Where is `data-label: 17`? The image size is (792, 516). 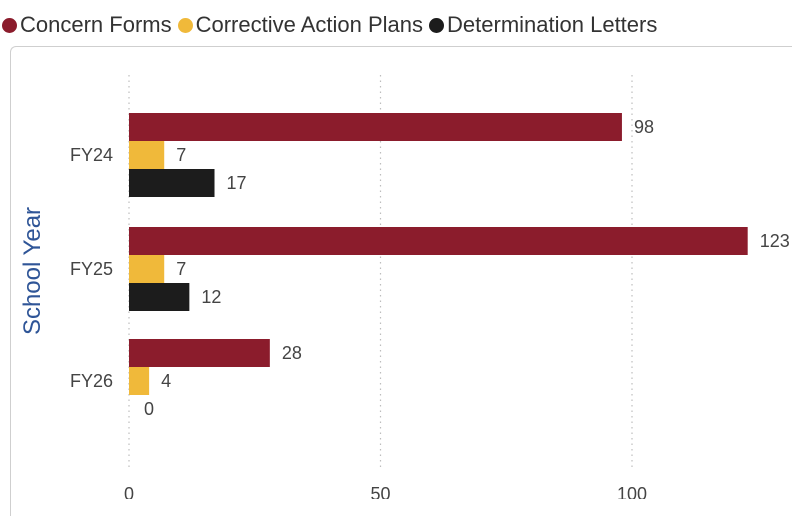 data-label: 17 is located at coordinates (237, 183).